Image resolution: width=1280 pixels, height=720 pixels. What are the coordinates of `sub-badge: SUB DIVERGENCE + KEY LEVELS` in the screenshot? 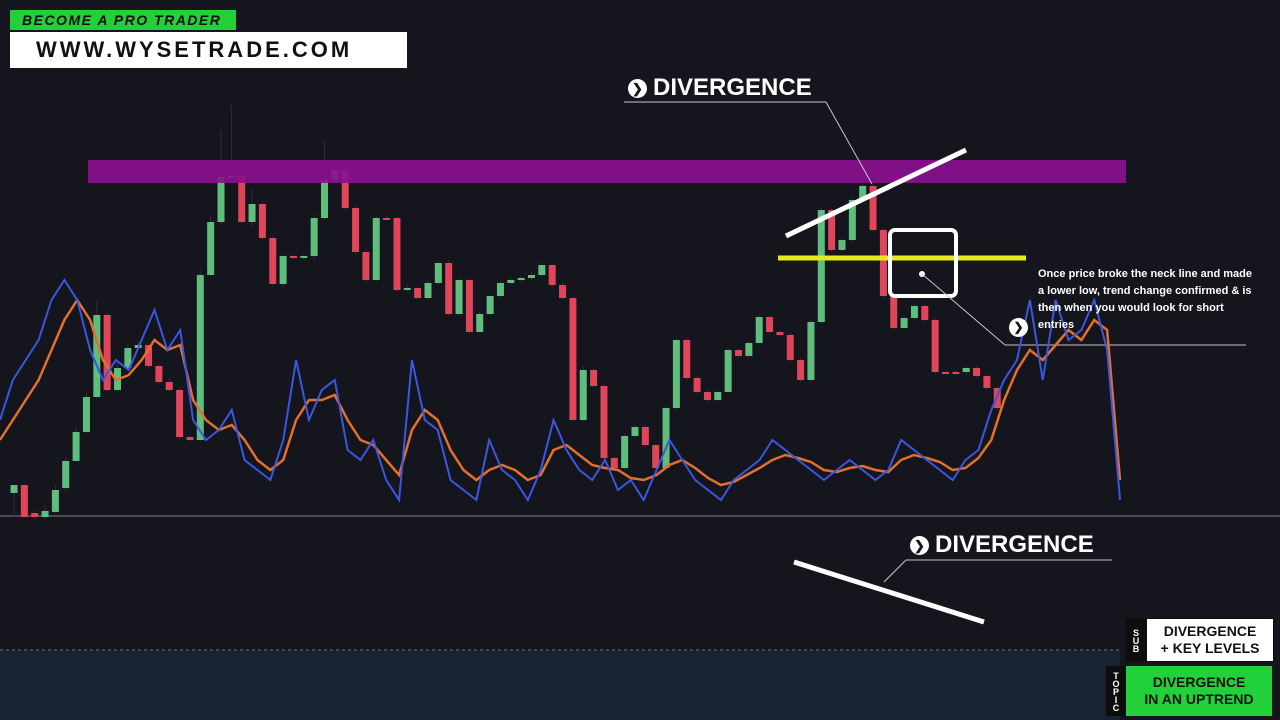 It's located at (1200, 640).